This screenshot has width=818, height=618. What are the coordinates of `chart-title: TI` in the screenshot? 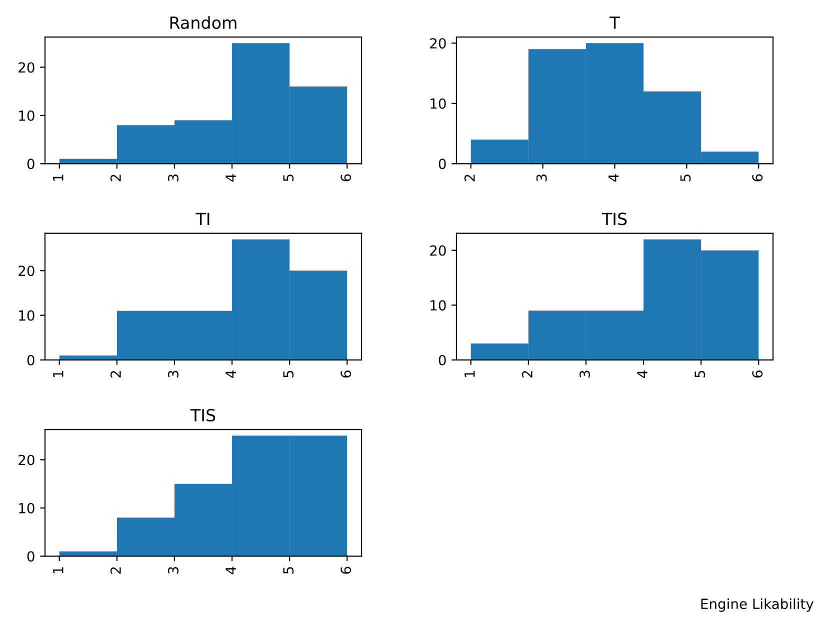 It's located at (203, 218).